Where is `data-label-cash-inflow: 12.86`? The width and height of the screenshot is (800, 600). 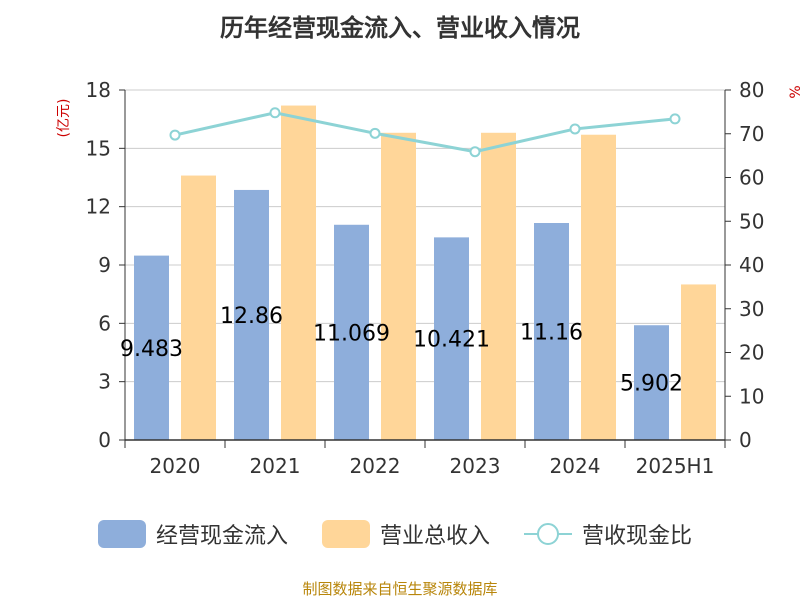 data-label-cash-inflow: 12.86 is located at coordinates (251, 316).